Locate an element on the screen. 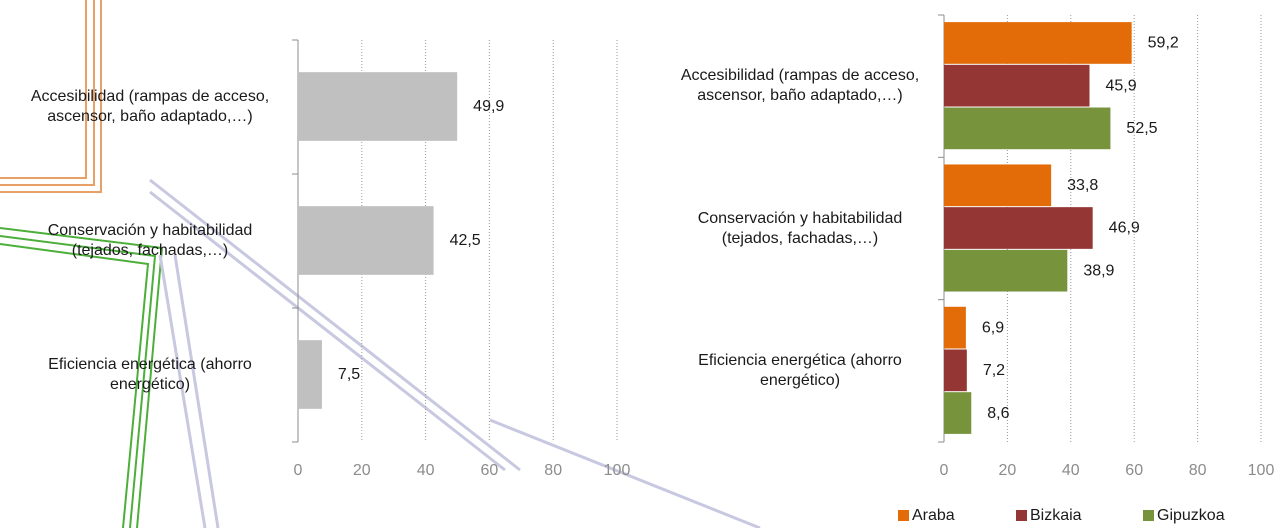 This screenshot has height=528, width=1282. value-label: 49,9 is located at coordinates (488, 106).